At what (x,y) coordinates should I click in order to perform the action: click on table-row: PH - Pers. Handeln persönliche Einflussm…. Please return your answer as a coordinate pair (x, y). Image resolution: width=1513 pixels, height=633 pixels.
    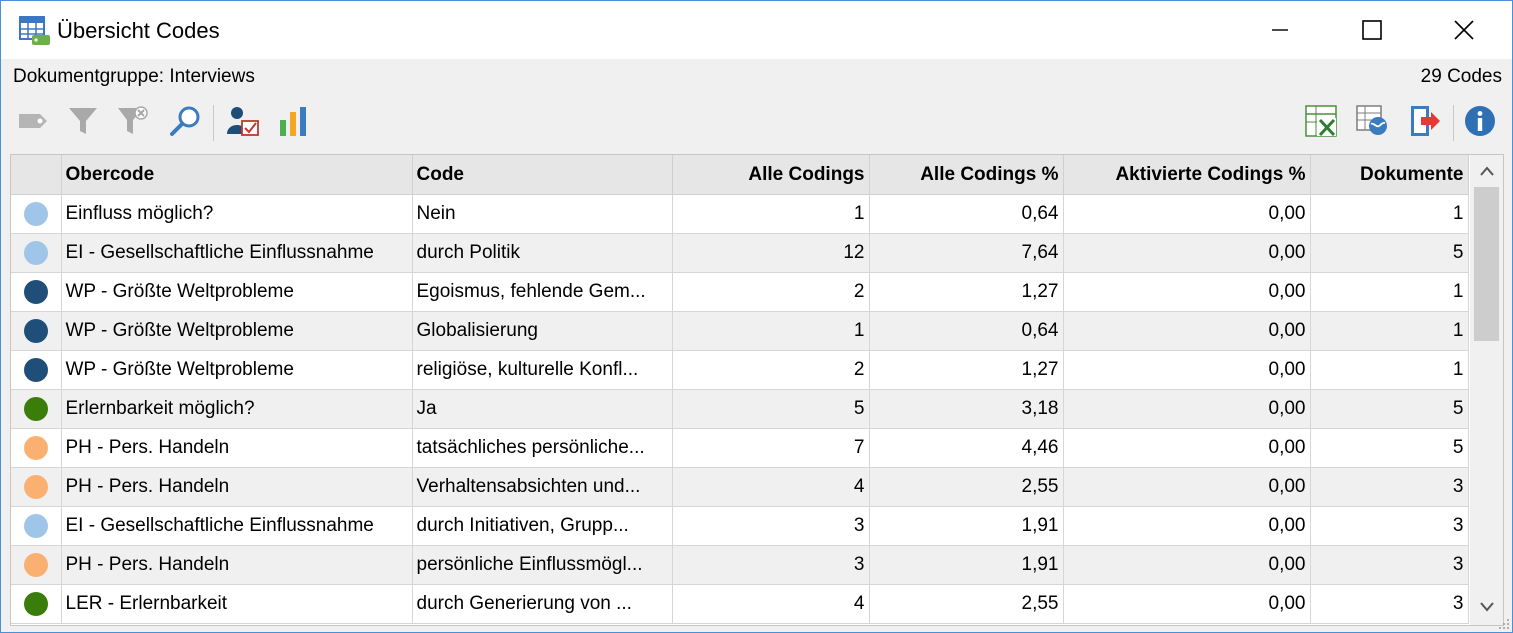
    Looking at the image, I should click on (740, 565).